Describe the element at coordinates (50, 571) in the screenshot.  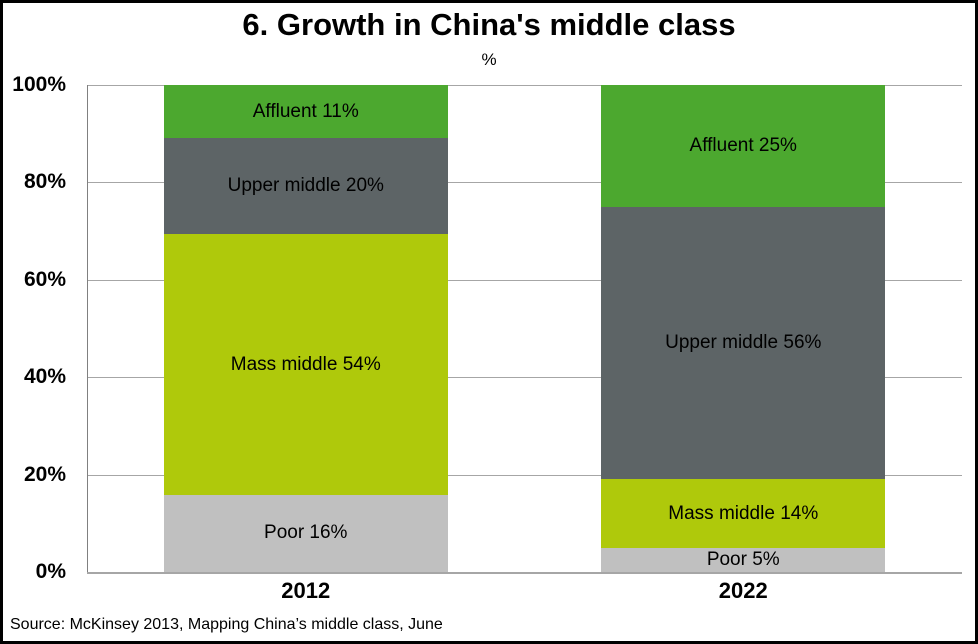
I see `y-tick-label: 0%` at that location.